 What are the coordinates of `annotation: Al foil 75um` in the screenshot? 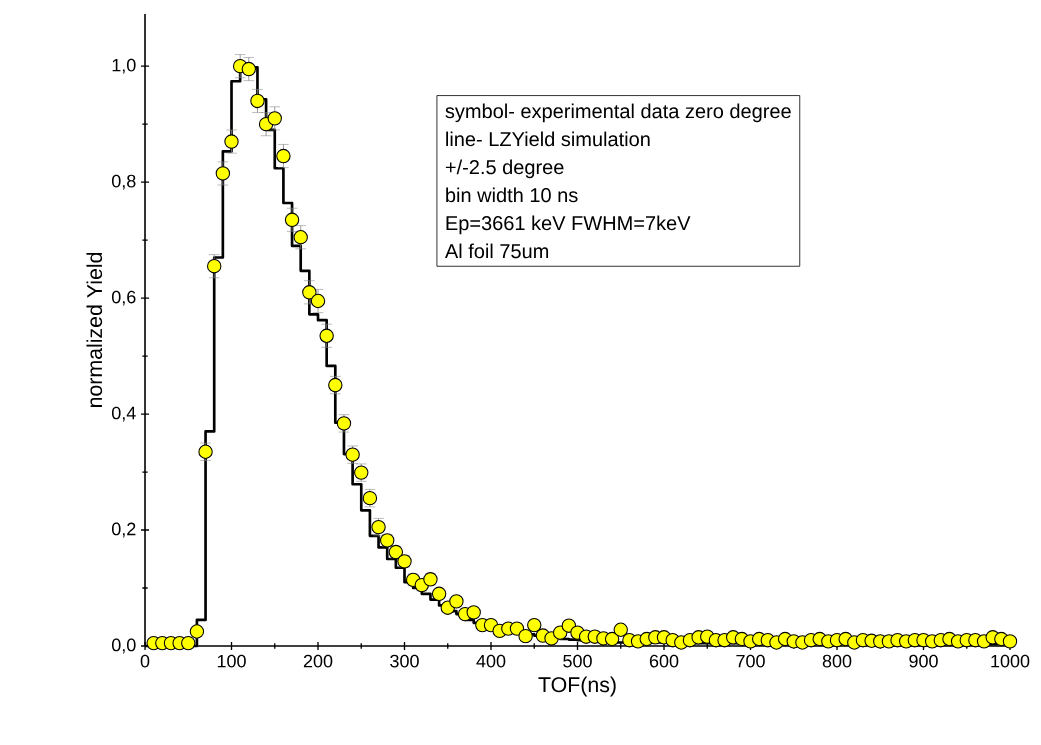 It's located at (496, 251).